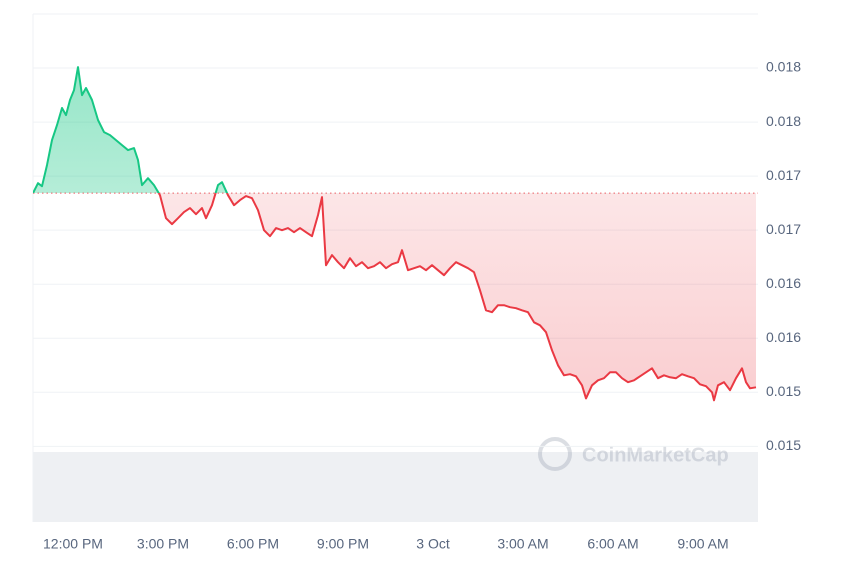  Describe the element at coordinates (395, 487) in the screenshot. I see `volume-area` at that location.